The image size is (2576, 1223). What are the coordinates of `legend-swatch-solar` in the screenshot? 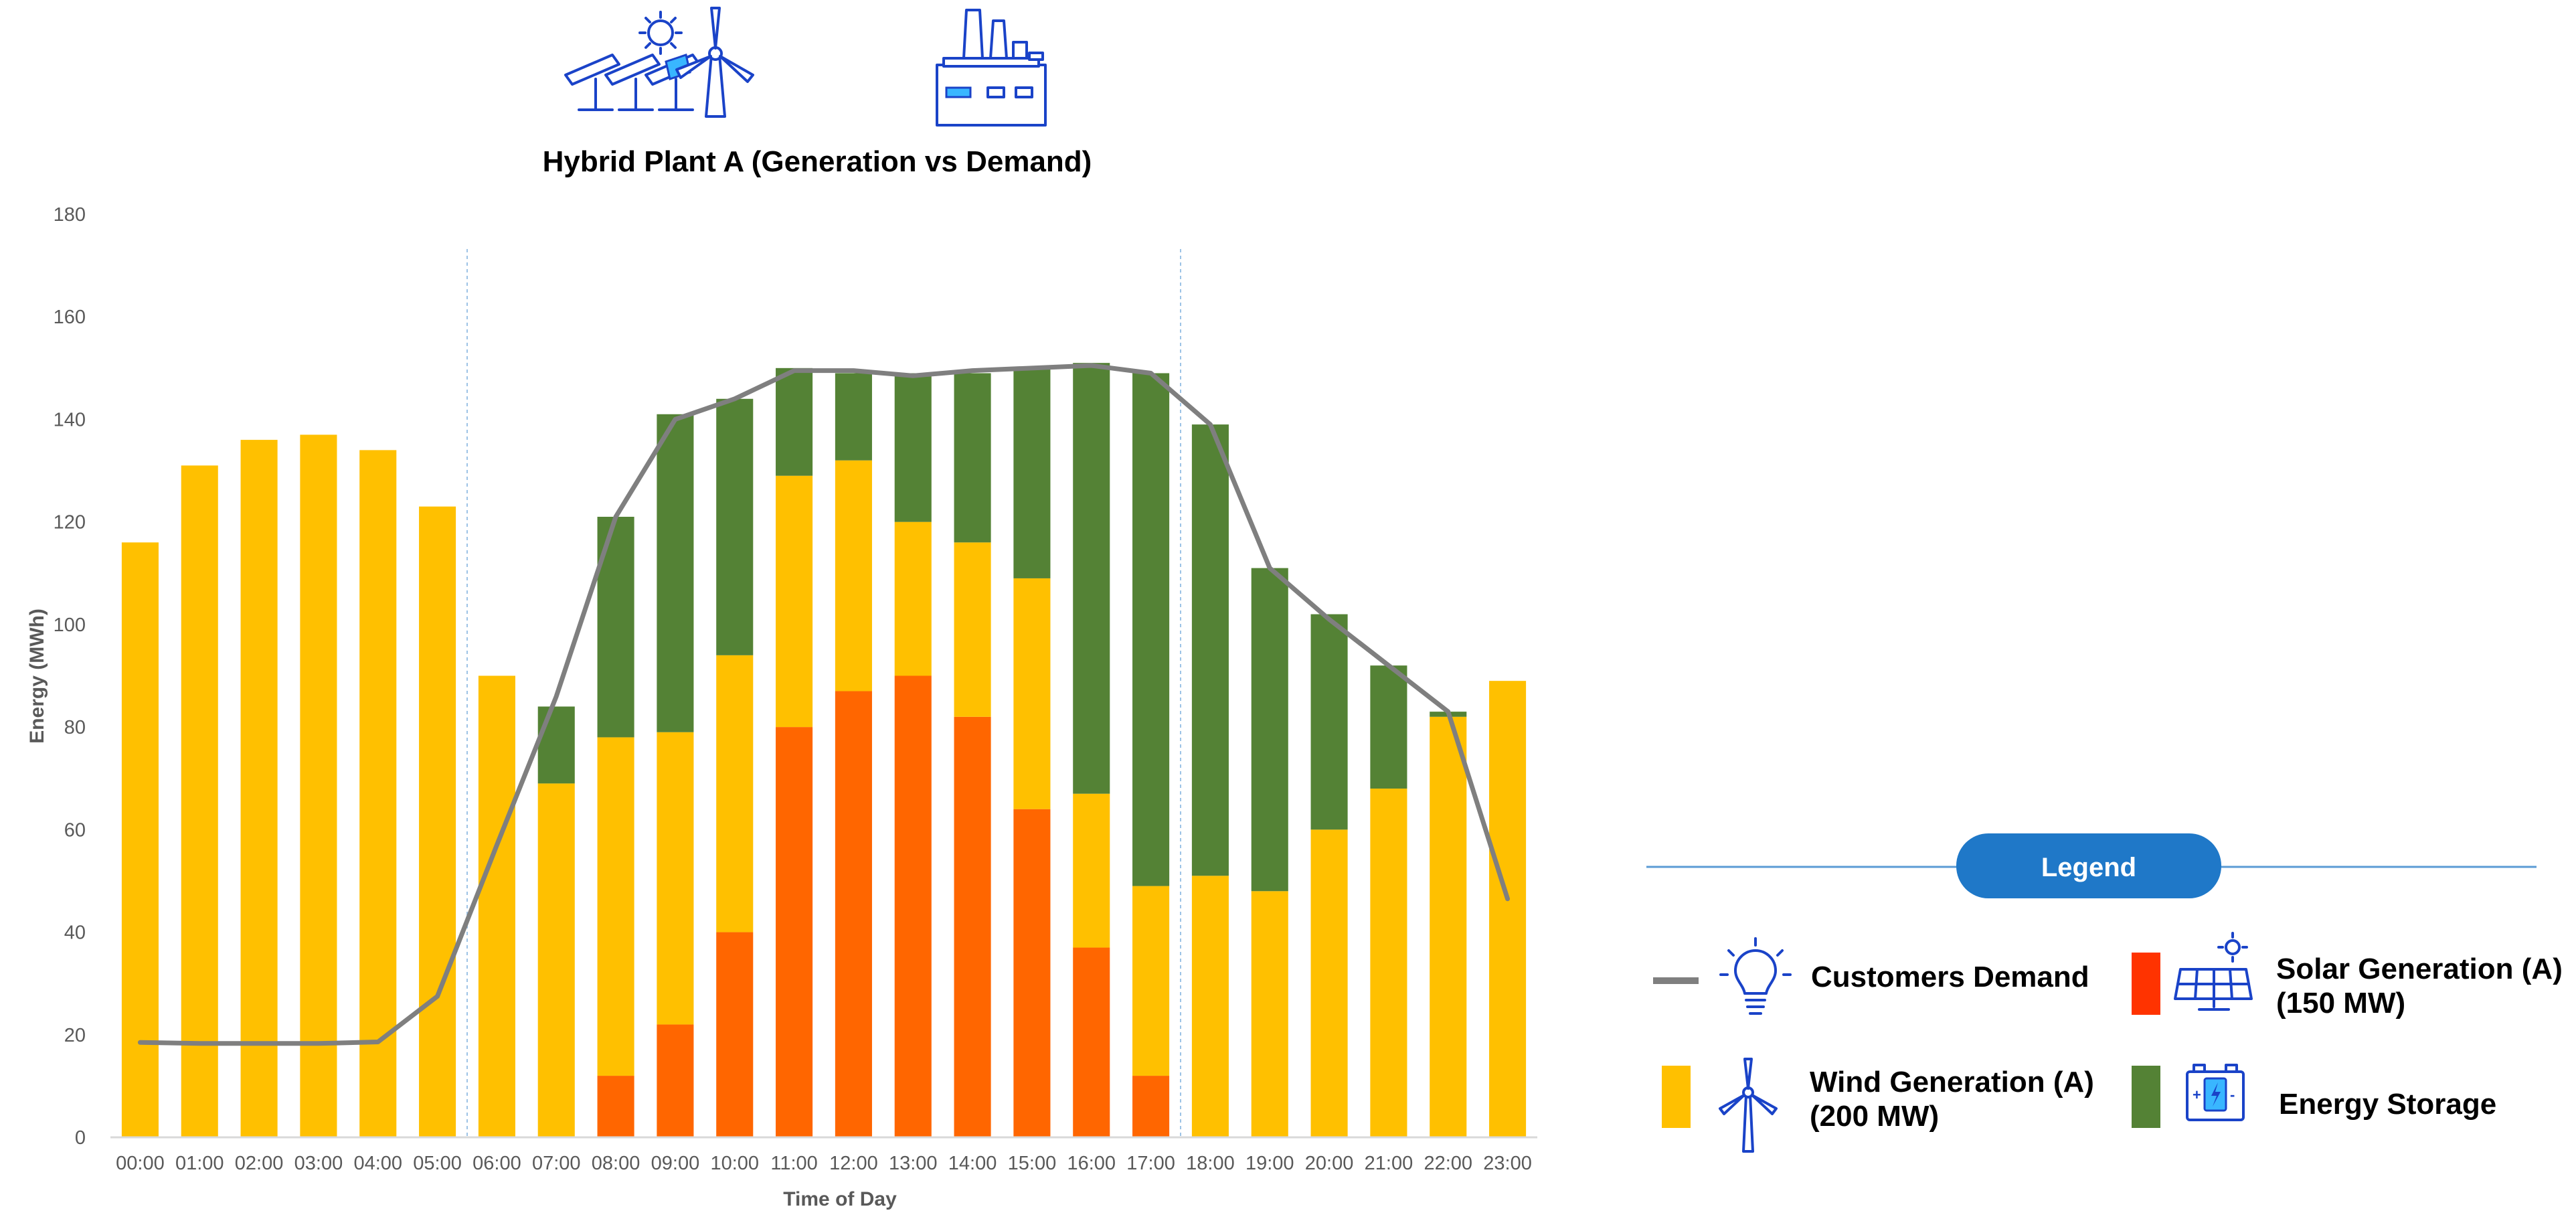 It's located at (2146, 984).